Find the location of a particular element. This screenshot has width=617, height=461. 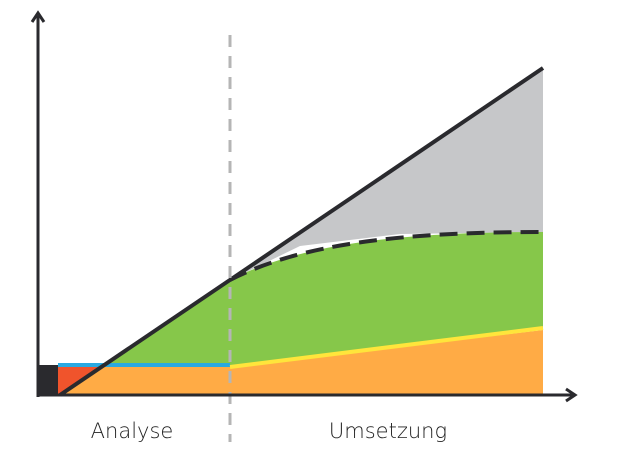

phase-label: Analyse is located at coordinates (132, 431).